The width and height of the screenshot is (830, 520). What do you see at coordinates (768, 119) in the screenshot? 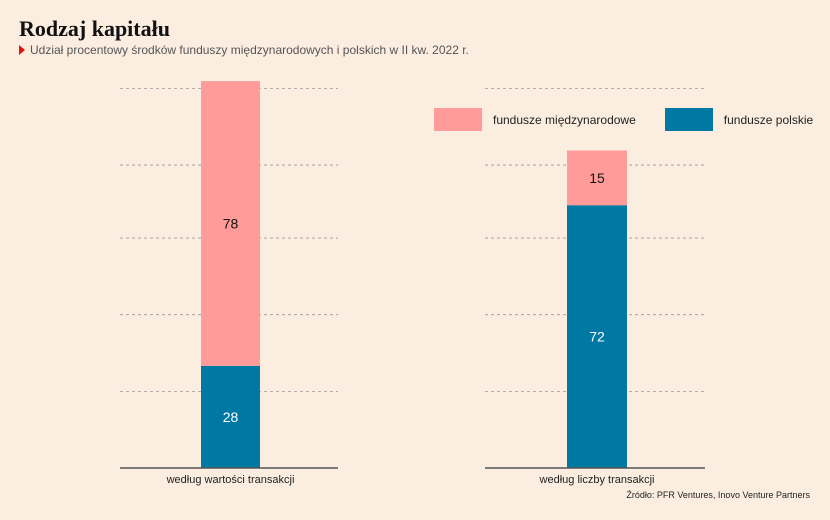
I see `legend-label-polish: fundusze polskie` at bounding box center [768, 119].